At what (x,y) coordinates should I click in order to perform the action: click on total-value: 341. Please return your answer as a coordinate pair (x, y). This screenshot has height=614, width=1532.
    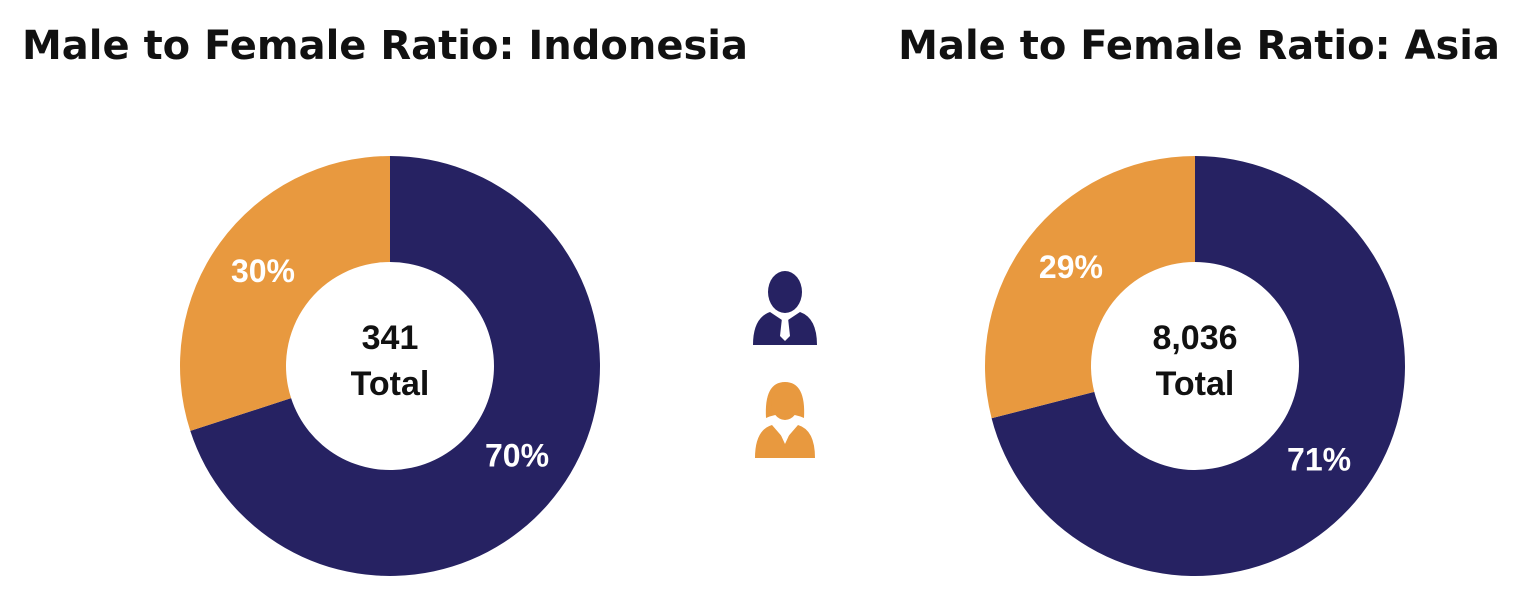
    Looking at the image, I should click on (390, 338).